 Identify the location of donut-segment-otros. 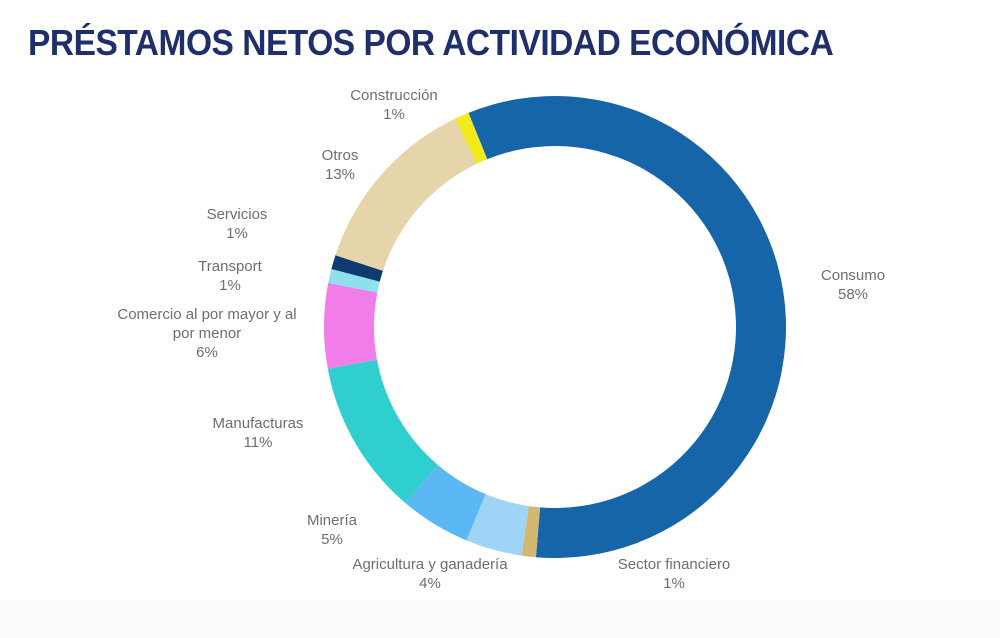
(406, 194).